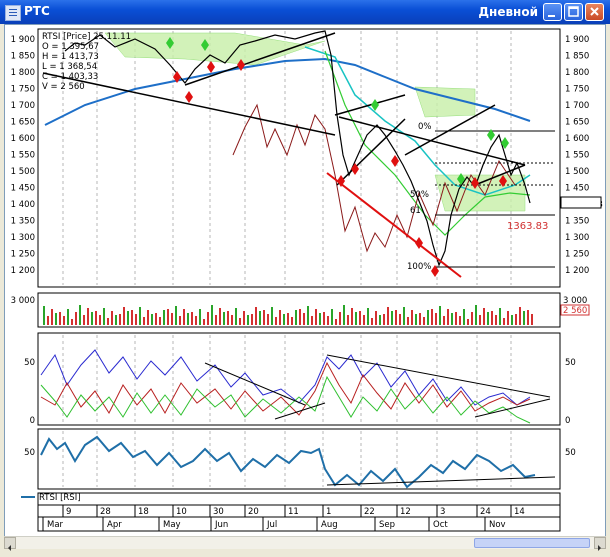  What do you see at coordinates (172, 525) in the screenshot?
I see `month-label: May` at bounding box center [172, 525].